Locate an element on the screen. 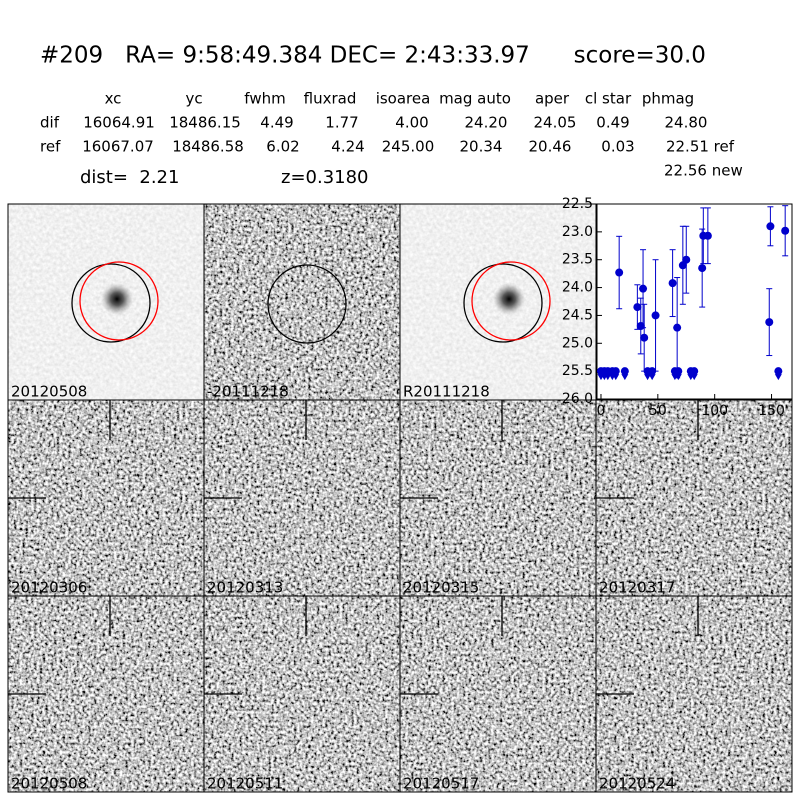  x-tick-label: 0 is located at coordinates (601, 411).